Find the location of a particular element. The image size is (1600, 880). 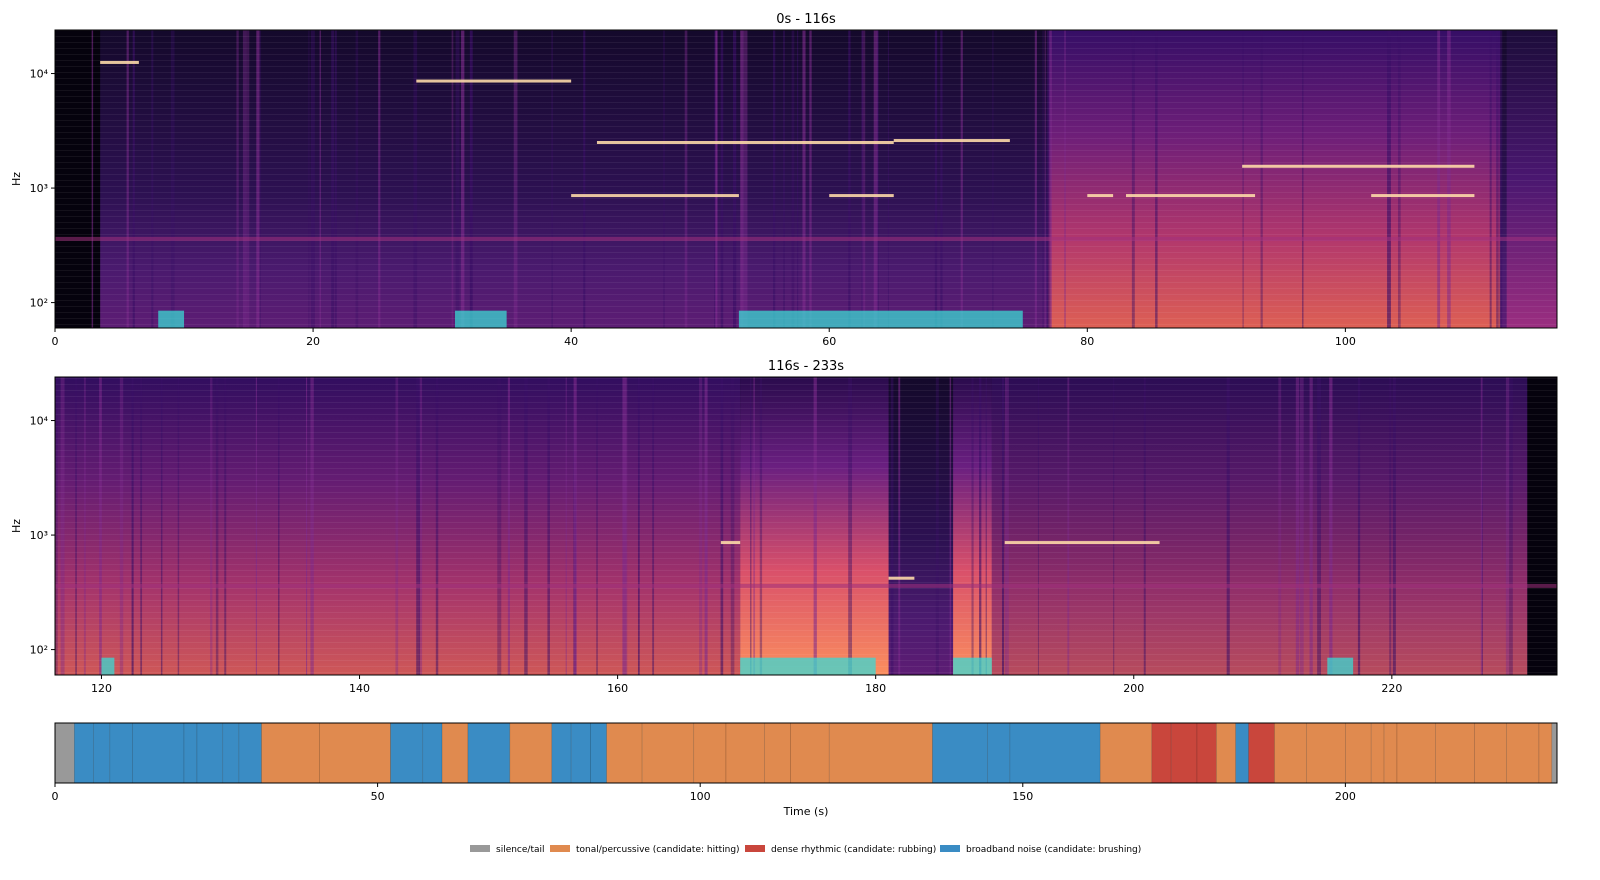

panel-2-y-ticks: 10² 10³ 10⁴ is located at coordinates (42, 536).